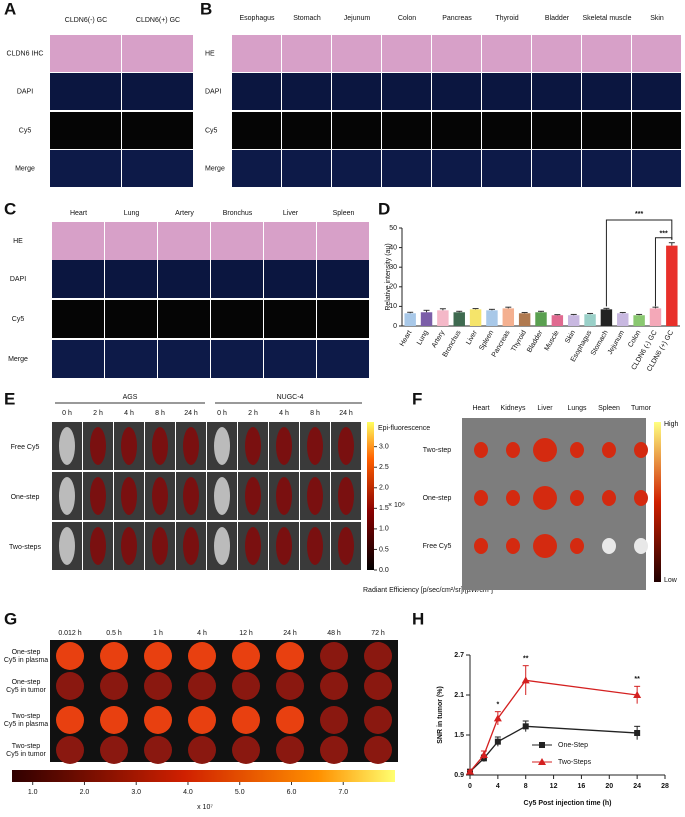 The width and height of the screenshot is (685, 817). What do you see at coordinates (10, 208) in the screenshot?
I see `panel-label: C` at bounding box center [10, 208].